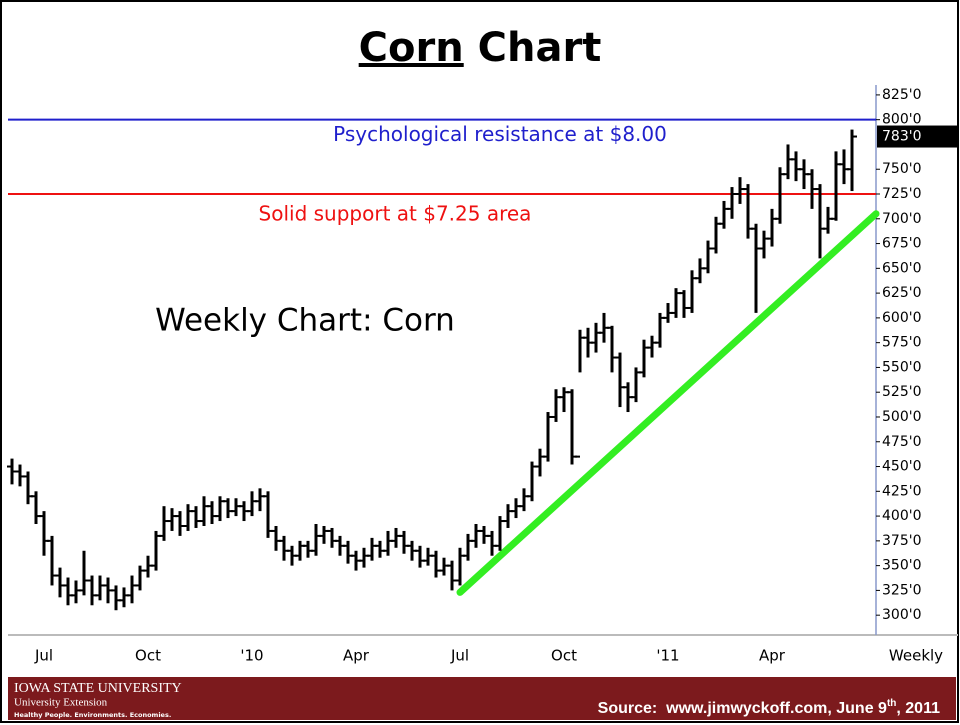  What do you see at coordinates (916, 656) in the screenshot?
I see `x-period-label: Weekly` at bounding box center [916, 656].